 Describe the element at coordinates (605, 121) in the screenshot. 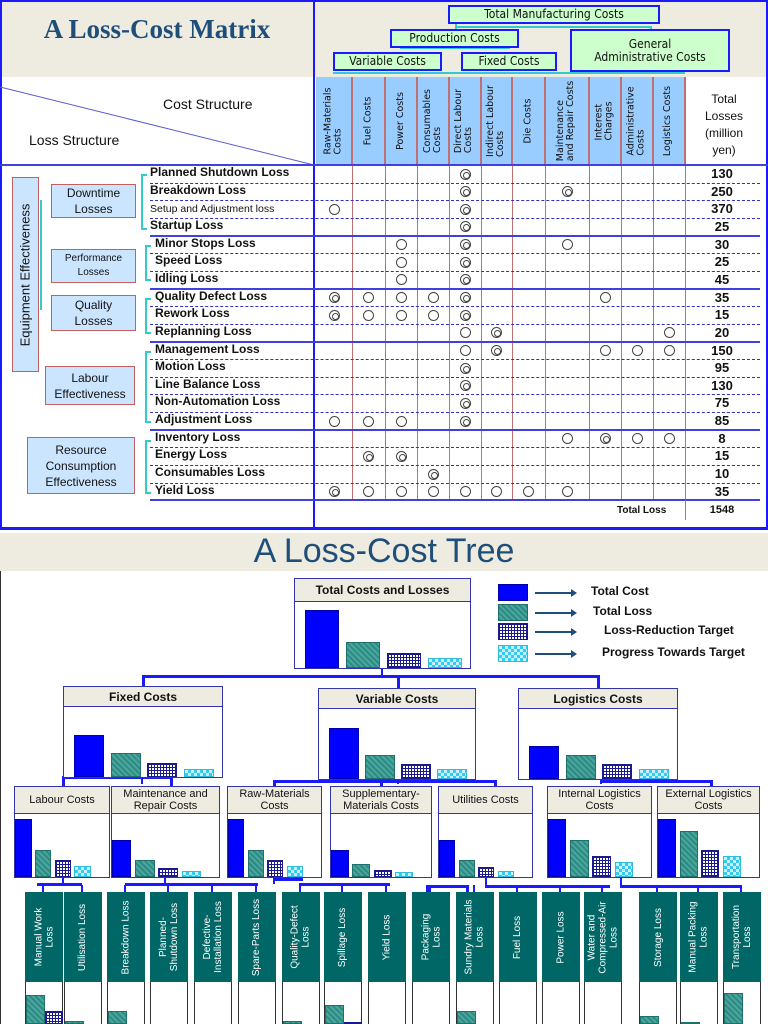

I see `column-header: Interest Charges` at that location.